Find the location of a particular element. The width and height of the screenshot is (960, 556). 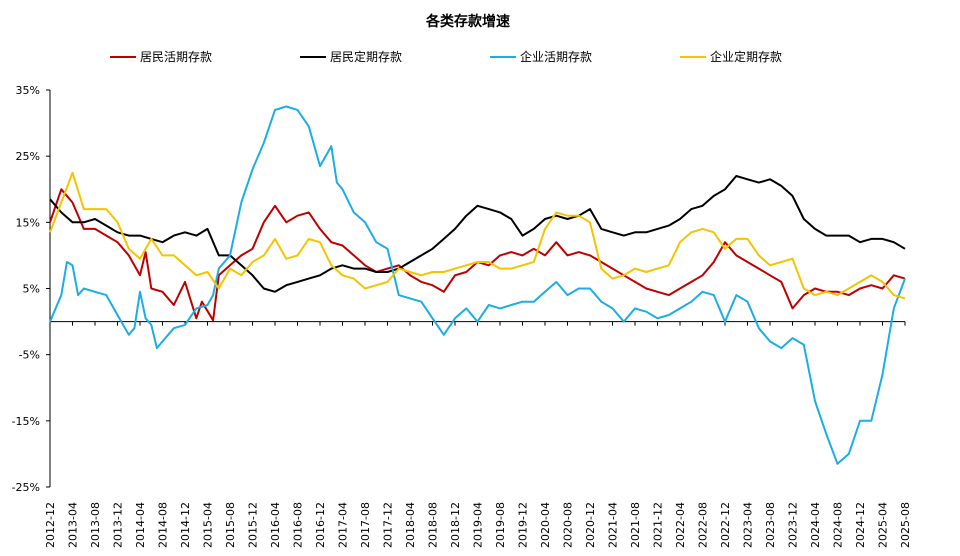

x-tick-label: 2015-04 is located at coordinates (208, 525).